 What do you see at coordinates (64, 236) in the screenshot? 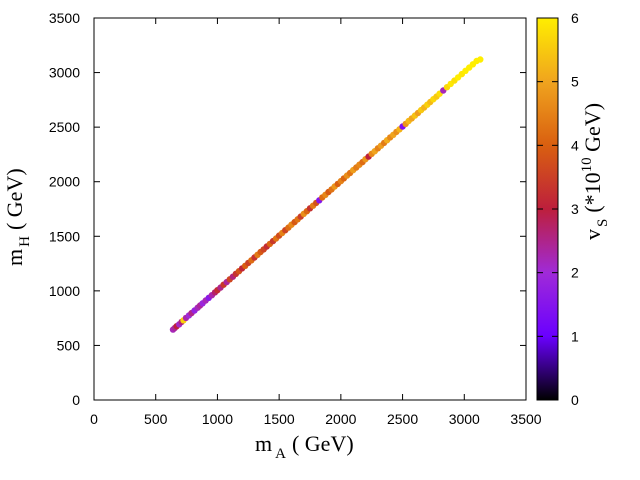
I see `y-tick-label: 1500` at bounding box center [64, 236].